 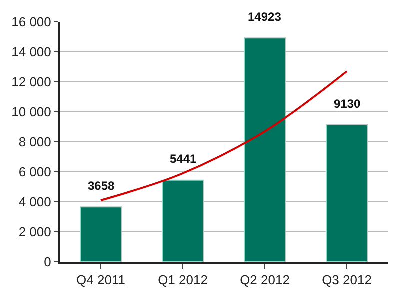 What do you see at coordinates (32, 112) in the screenshot?
I see `y-tick-label: 10 000` at bounding box center [32, 112].